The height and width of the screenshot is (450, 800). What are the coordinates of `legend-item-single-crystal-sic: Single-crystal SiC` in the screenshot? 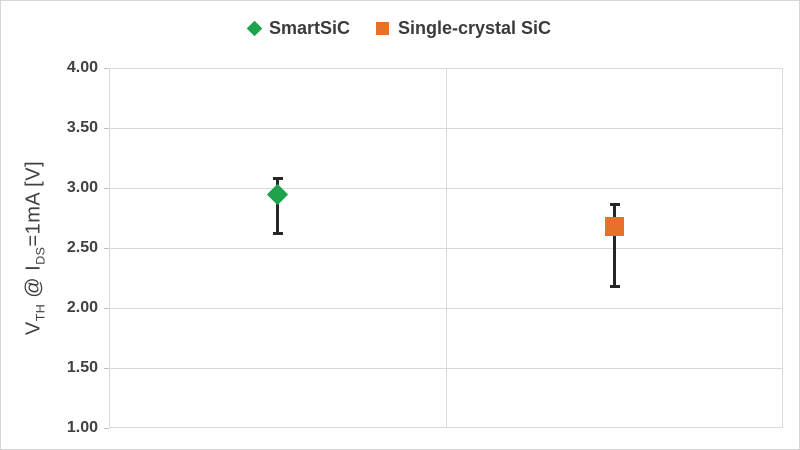 It's located at (463, 28).